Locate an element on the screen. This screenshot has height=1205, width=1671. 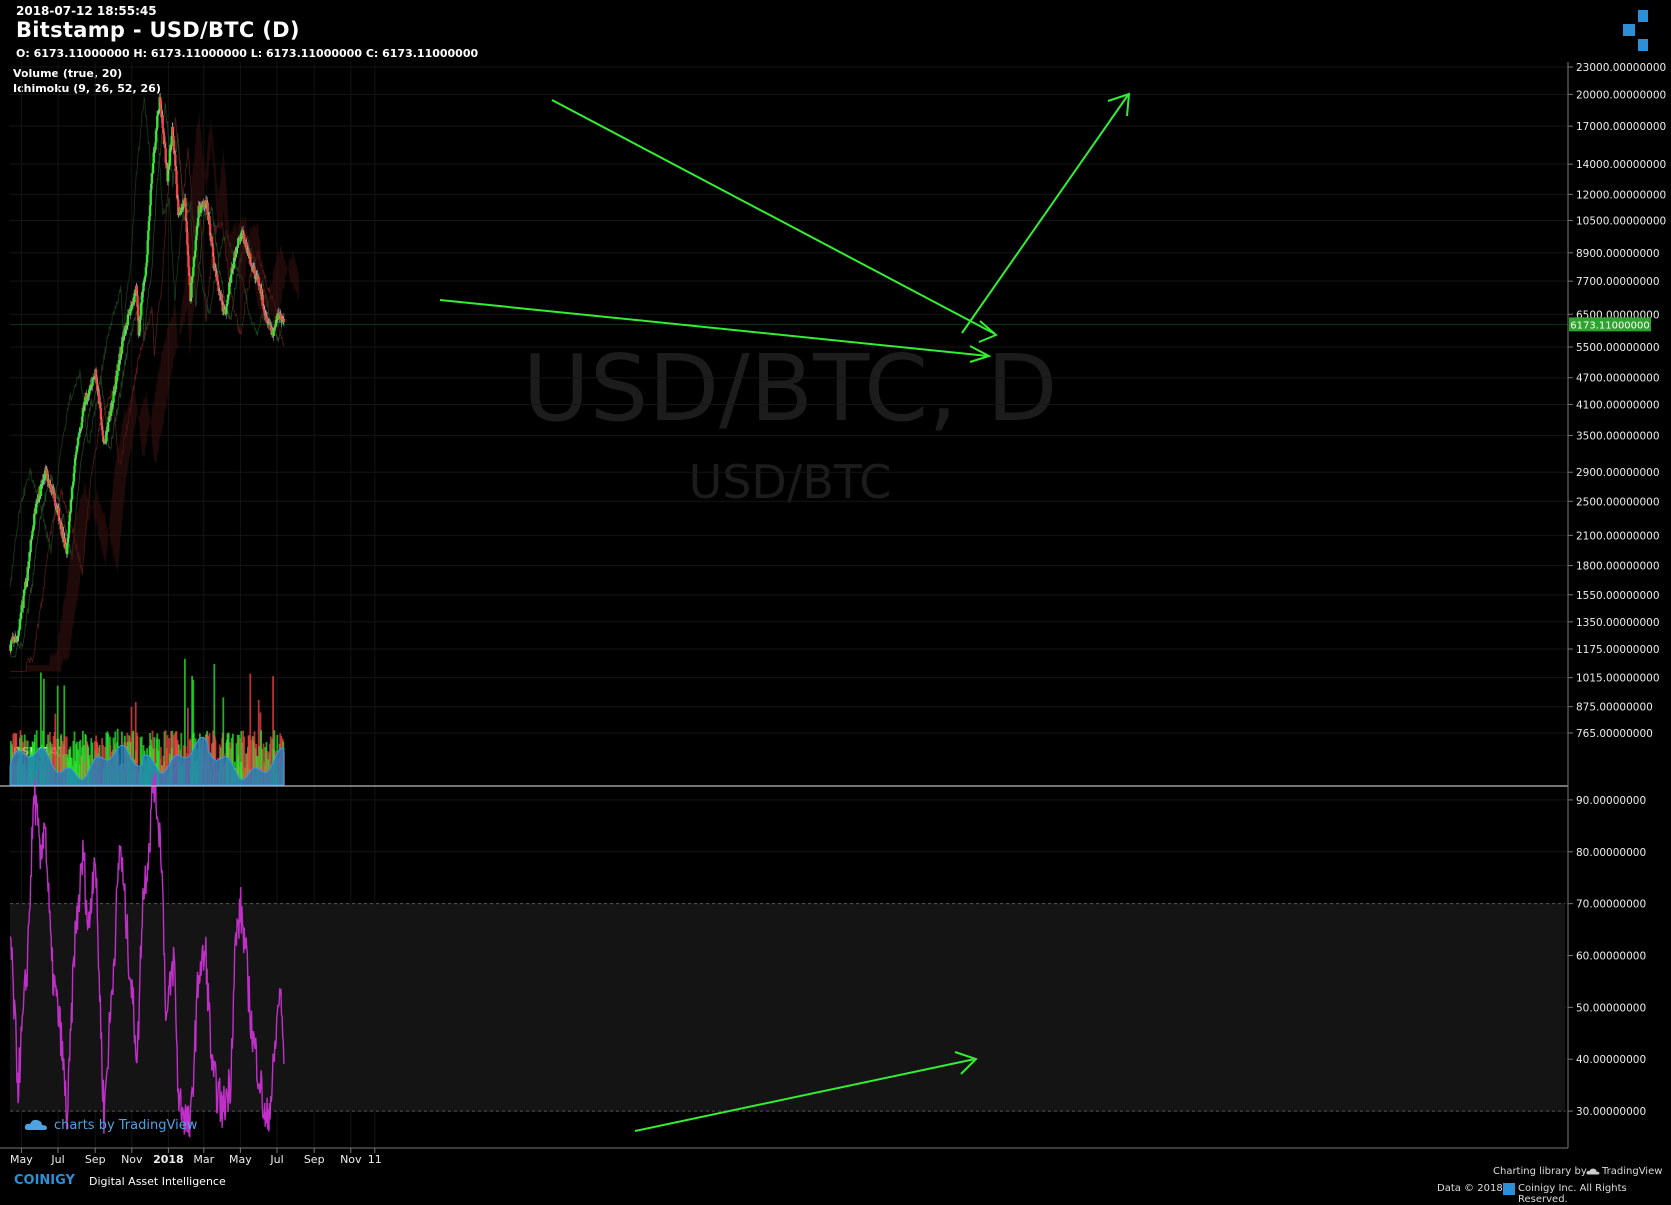
rsi-tick-label: 60.00000000 is located at coordinates (1611, 957).